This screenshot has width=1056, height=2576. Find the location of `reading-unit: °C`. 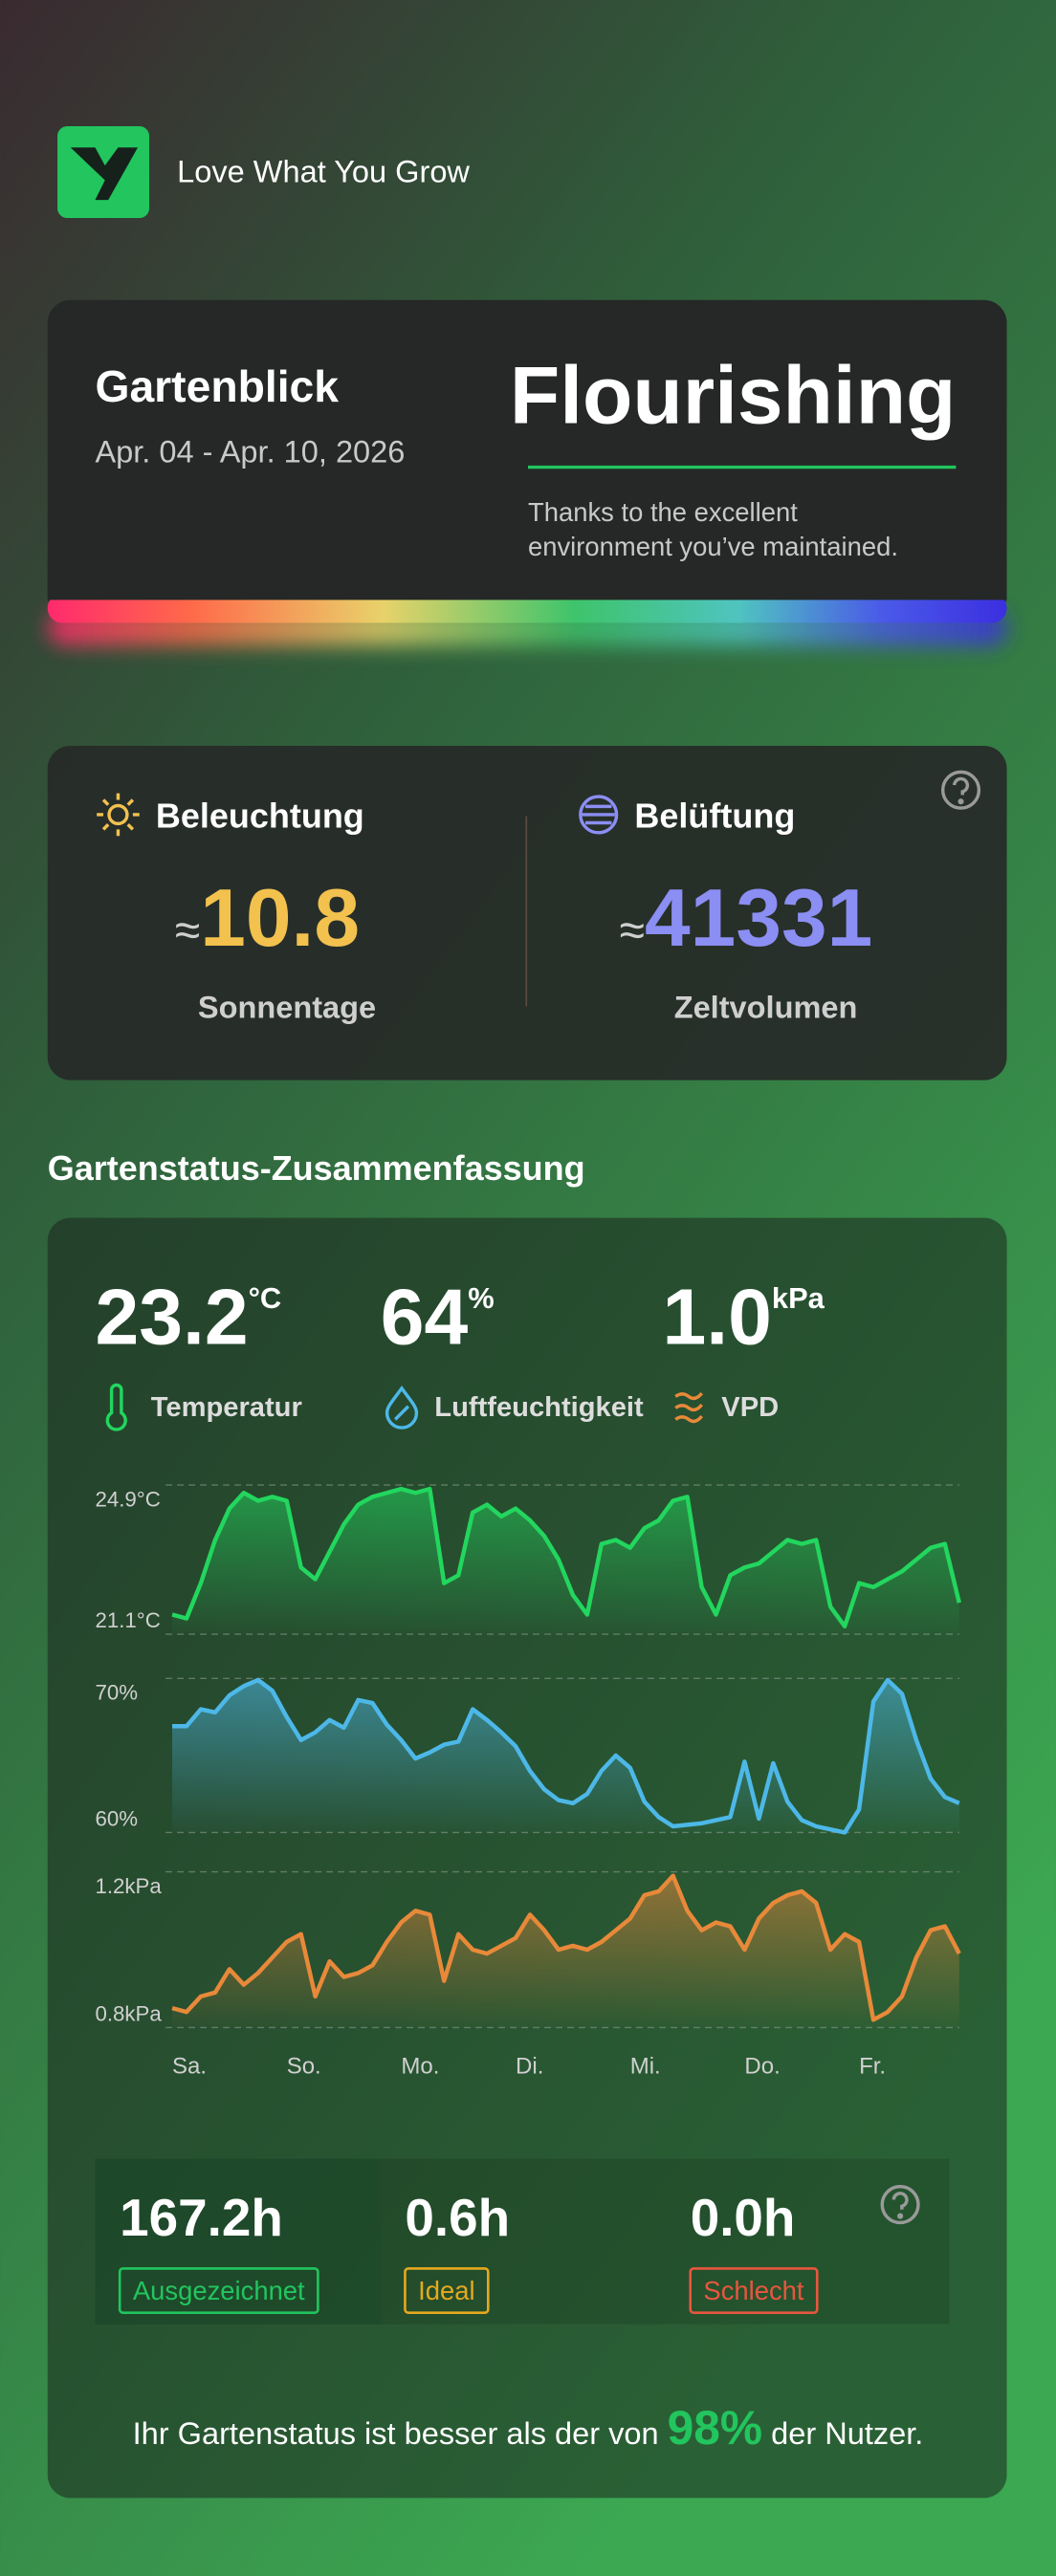

reading-unit: °C is located at coordinates (265, 1298).